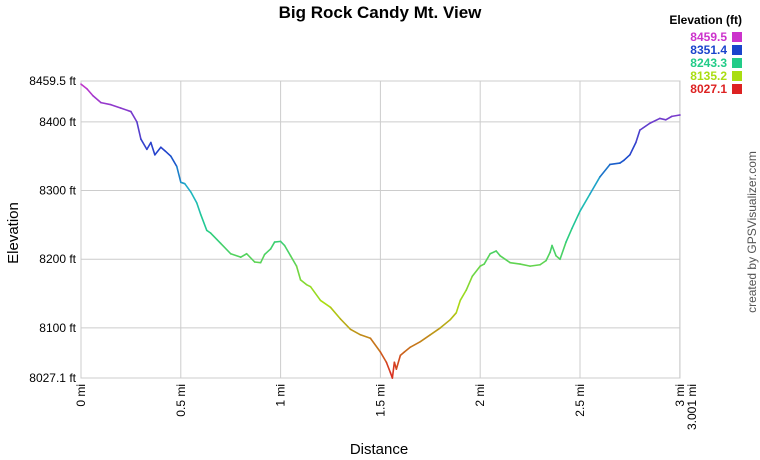 The width and height of the screenshot is (760, 460). I want to click on y-axis-label: Elevation, so click(13, 233).